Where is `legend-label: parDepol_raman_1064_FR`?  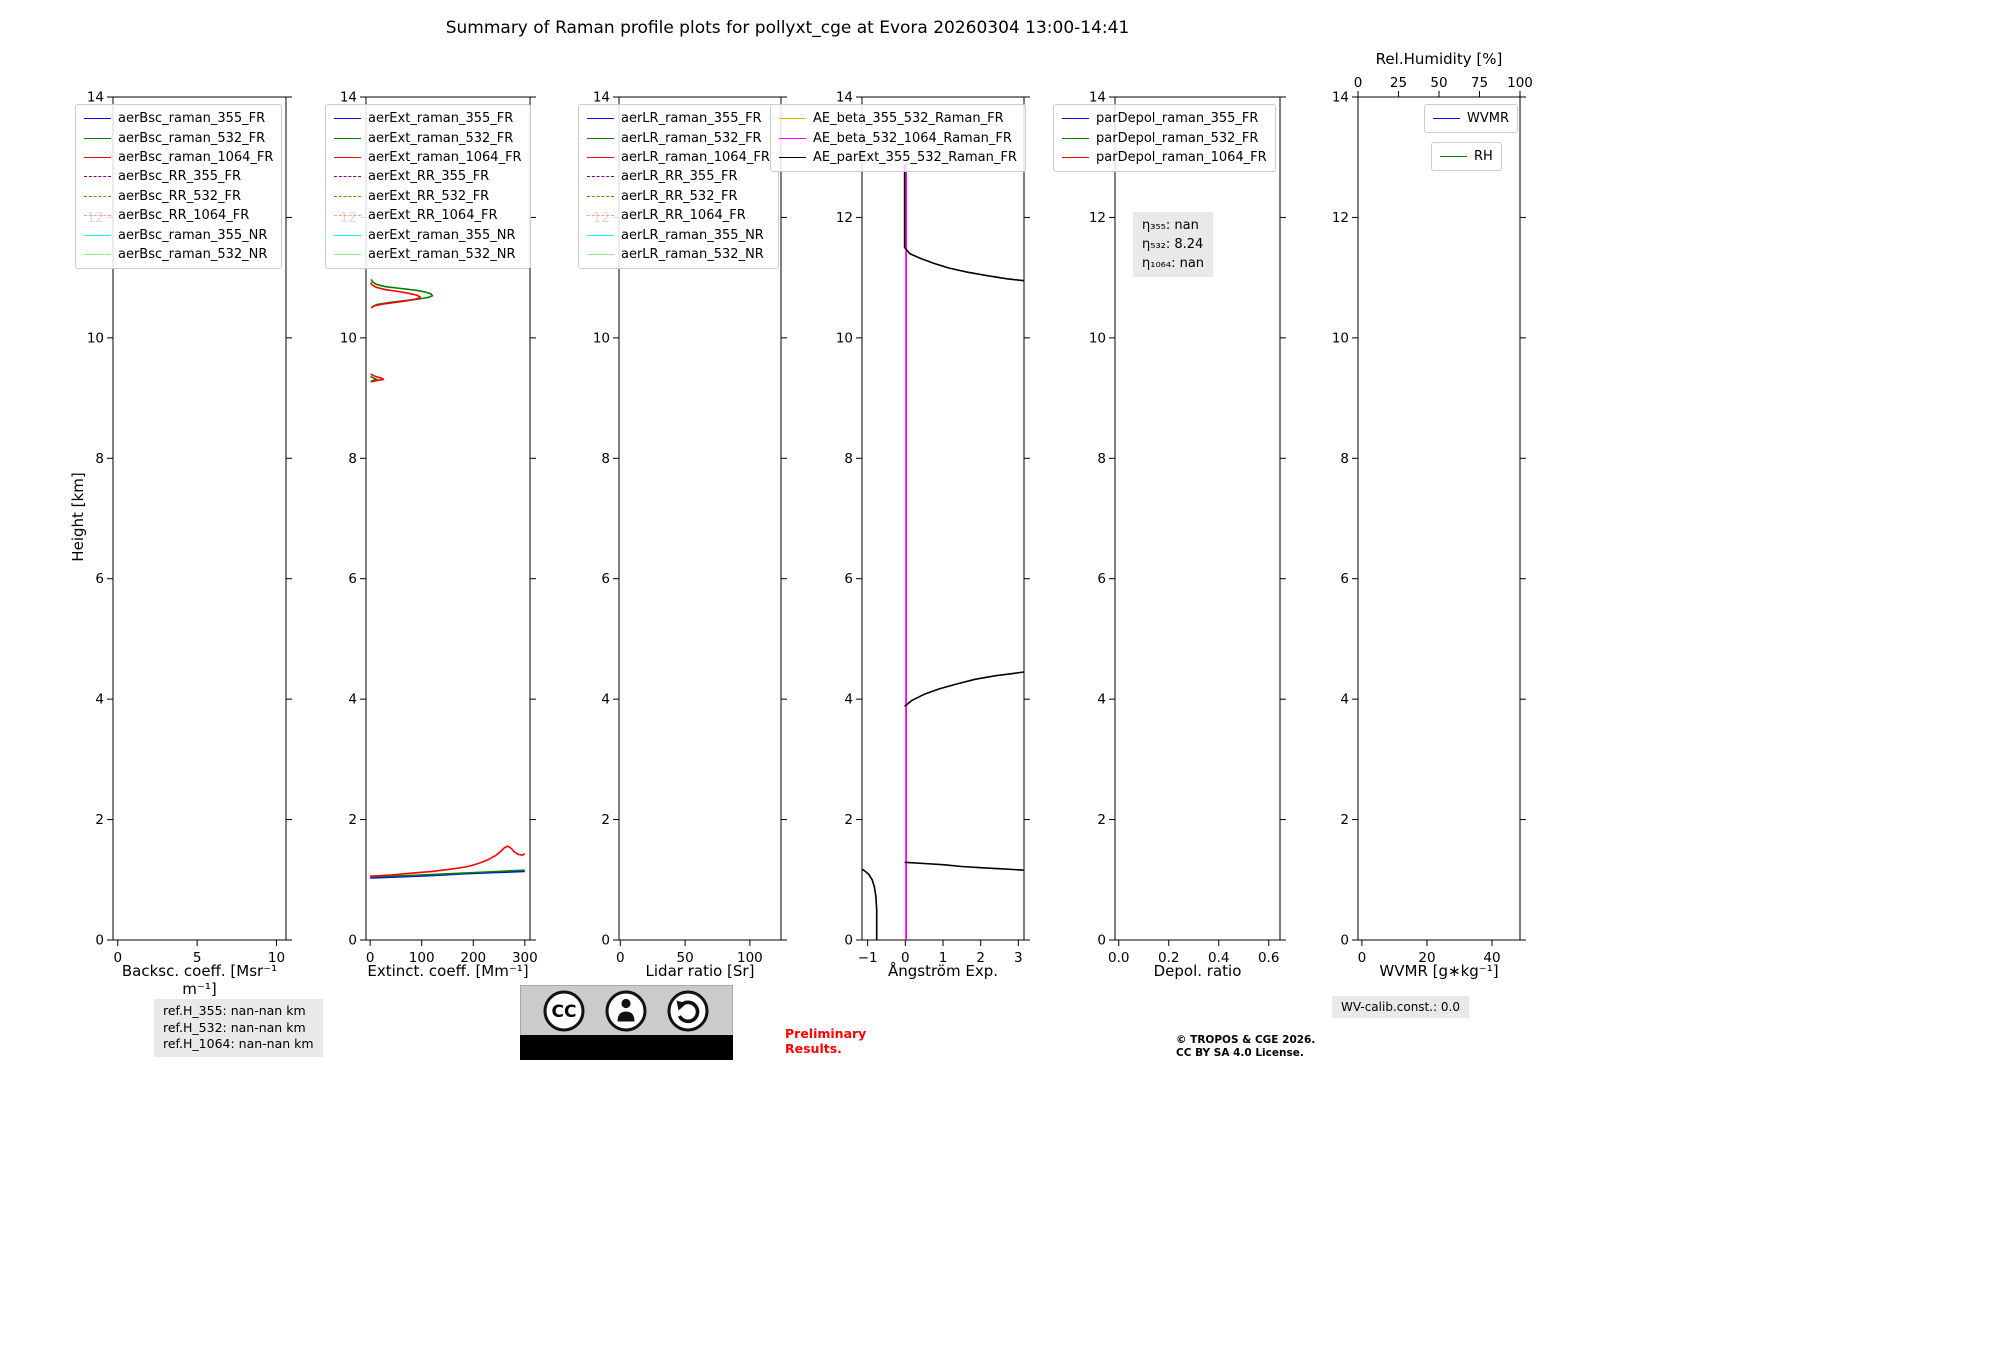 legend-label: parDepol_raman_1064_FR is located at coordinates (1181, 157).